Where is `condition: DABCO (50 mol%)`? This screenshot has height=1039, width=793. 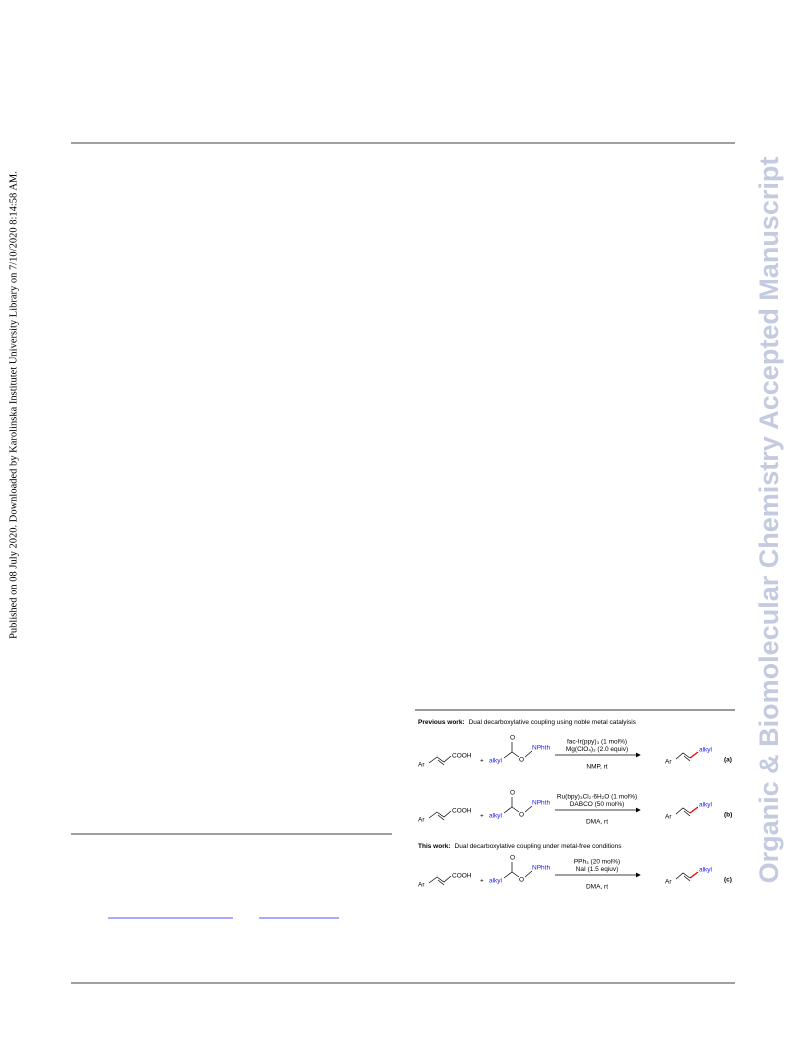
condition: DABCO (50 mol%) is located at coordinates (597, 804).